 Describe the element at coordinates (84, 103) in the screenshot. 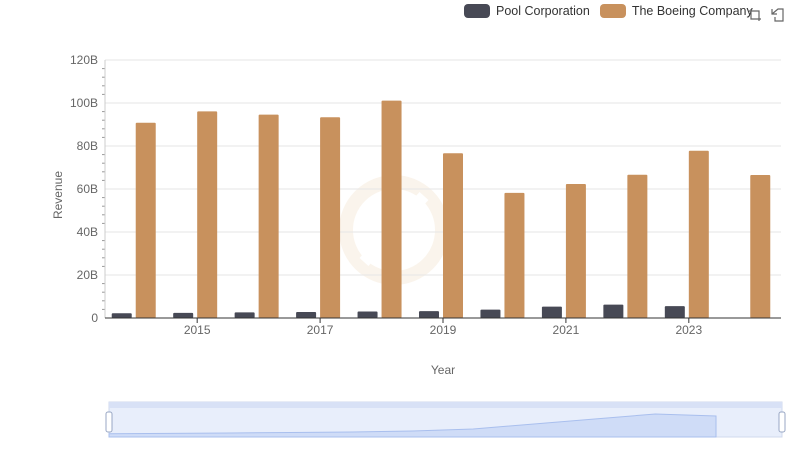

I see `y-tick-label: 100B` at that location.